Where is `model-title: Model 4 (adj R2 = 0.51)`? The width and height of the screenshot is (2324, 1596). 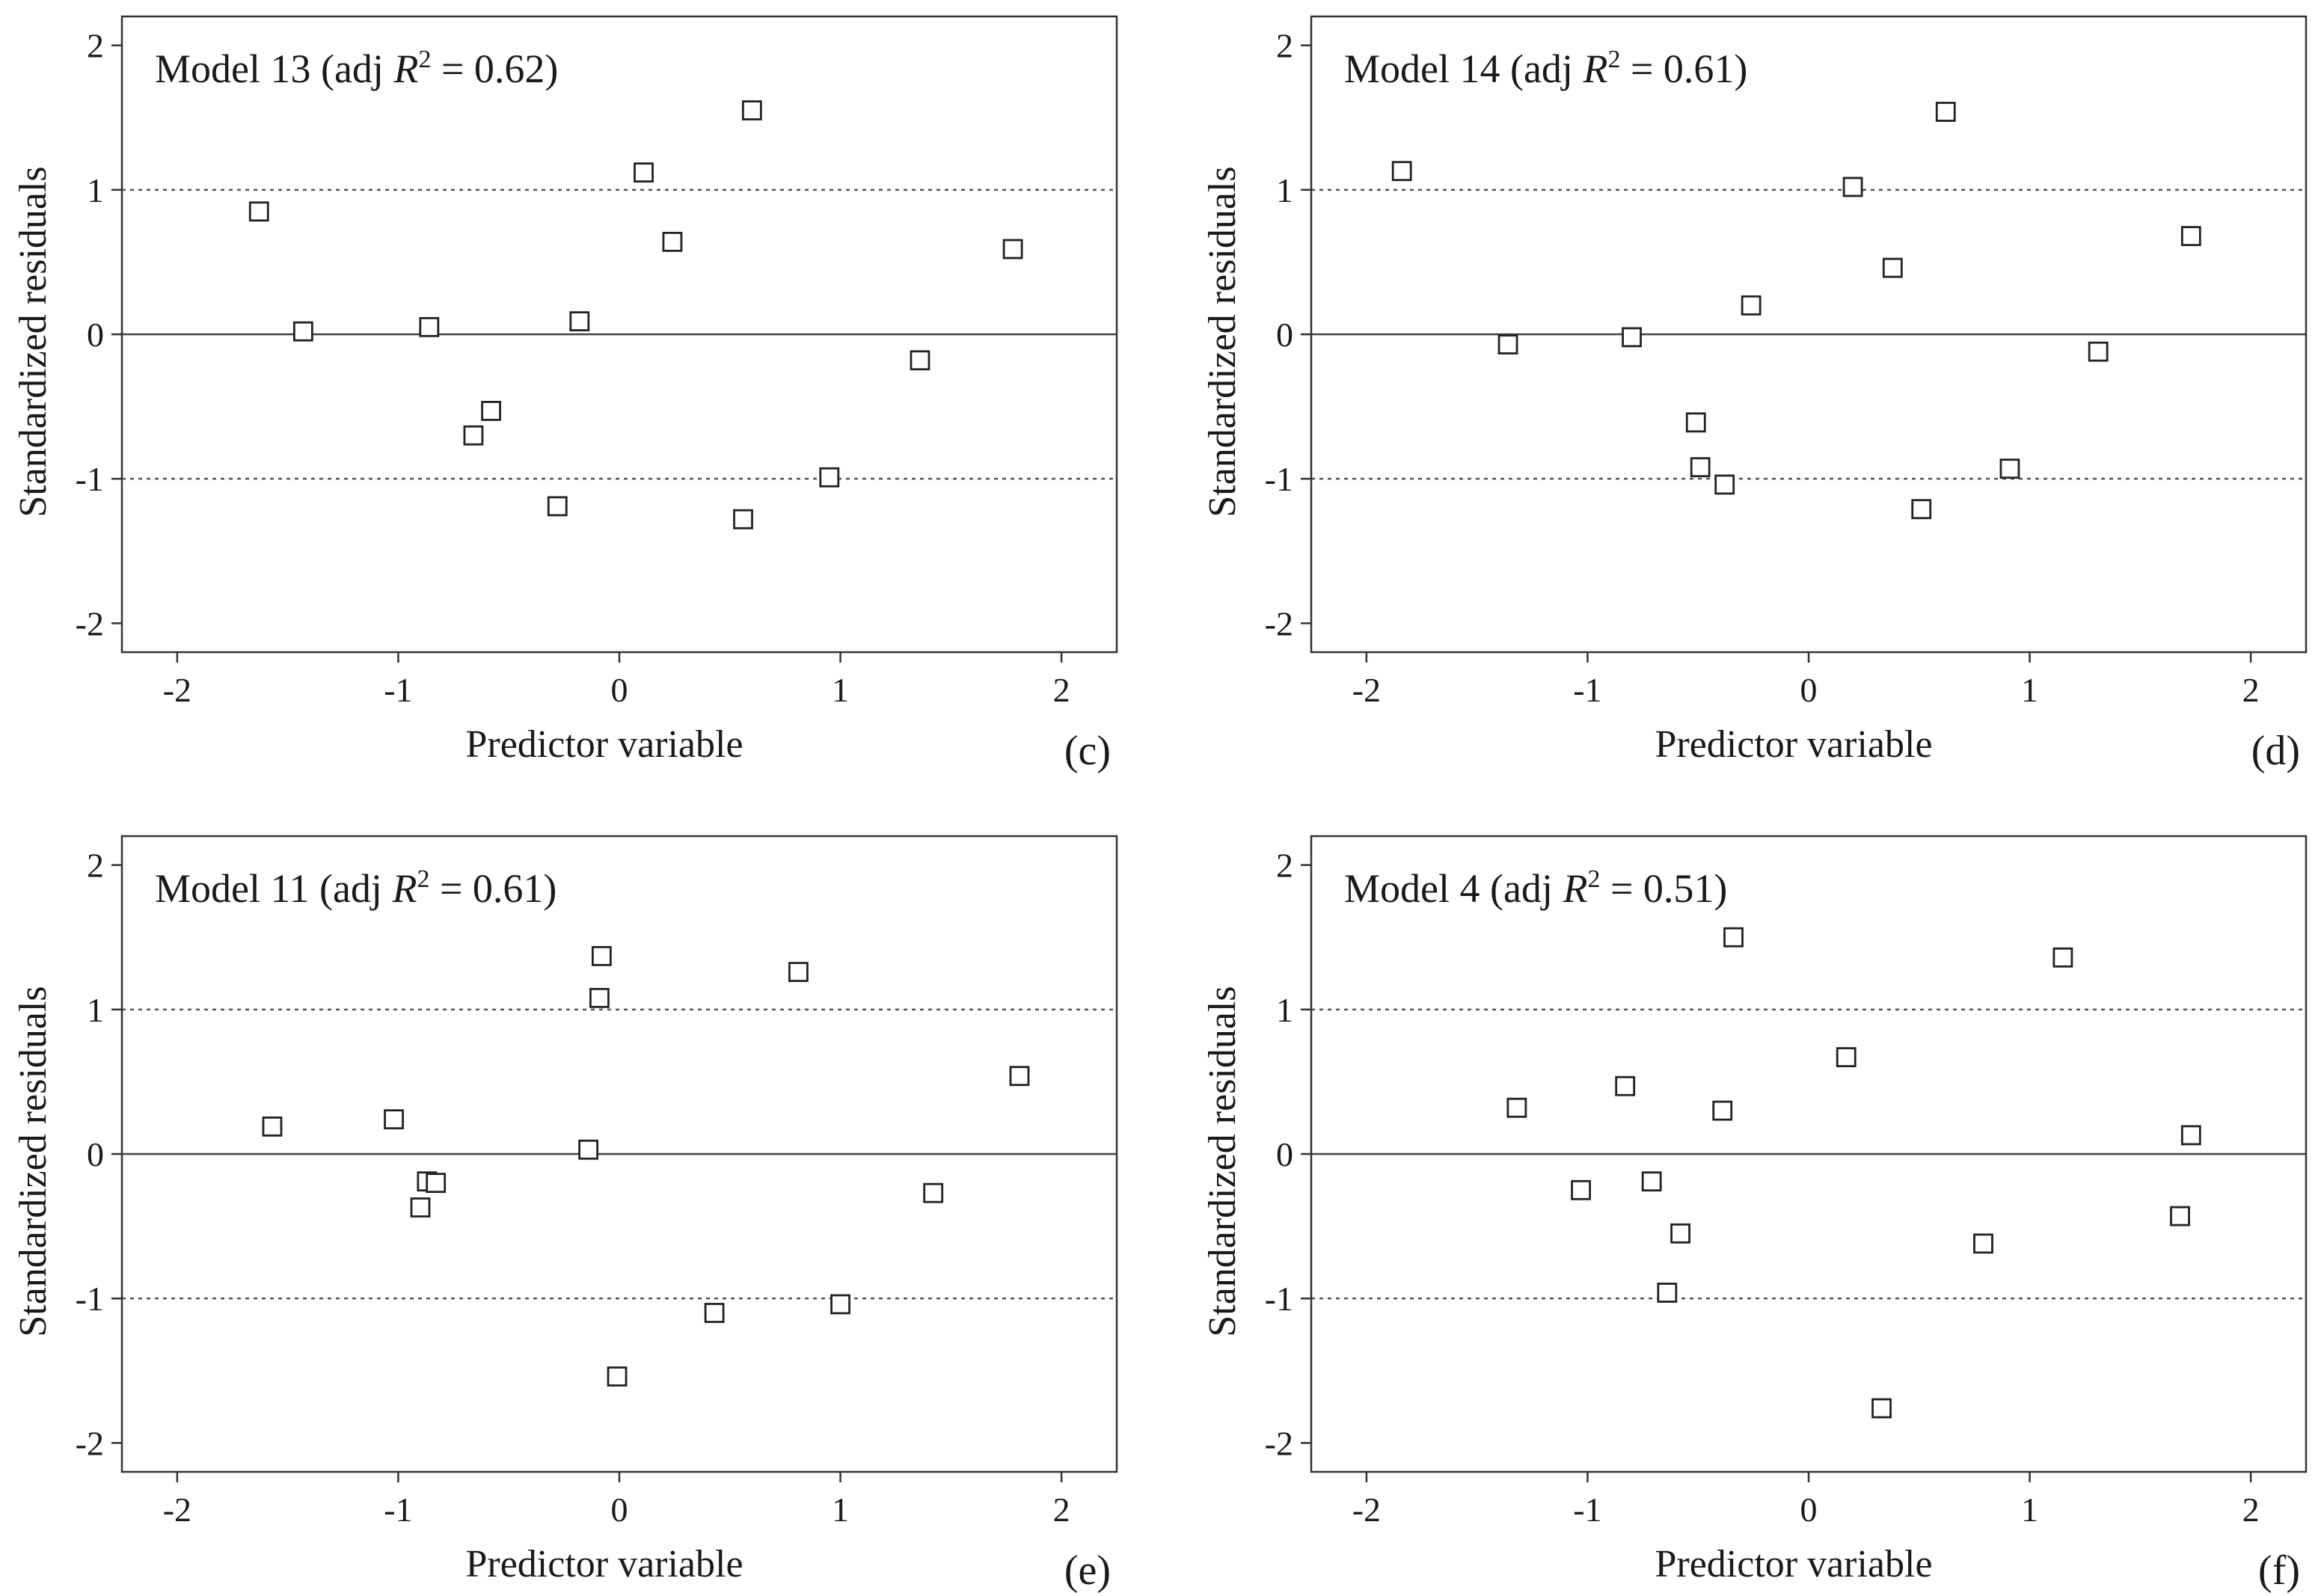
model-title: Model 4 (adj R2 = 0.51) is located at coordinates (1535, 888).